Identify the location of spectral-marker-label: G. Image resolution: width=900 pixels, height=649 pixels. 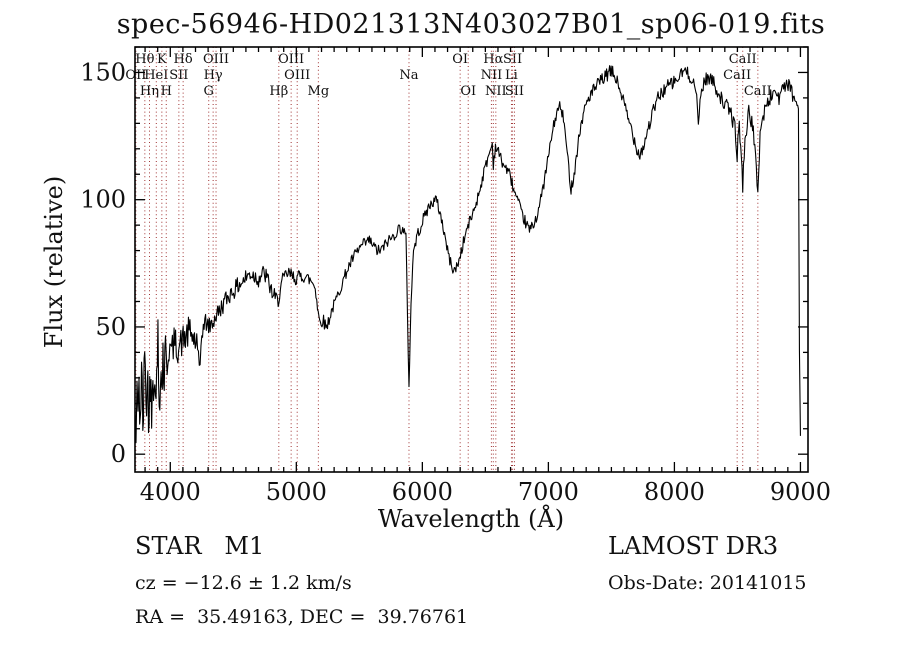
(209, 91).